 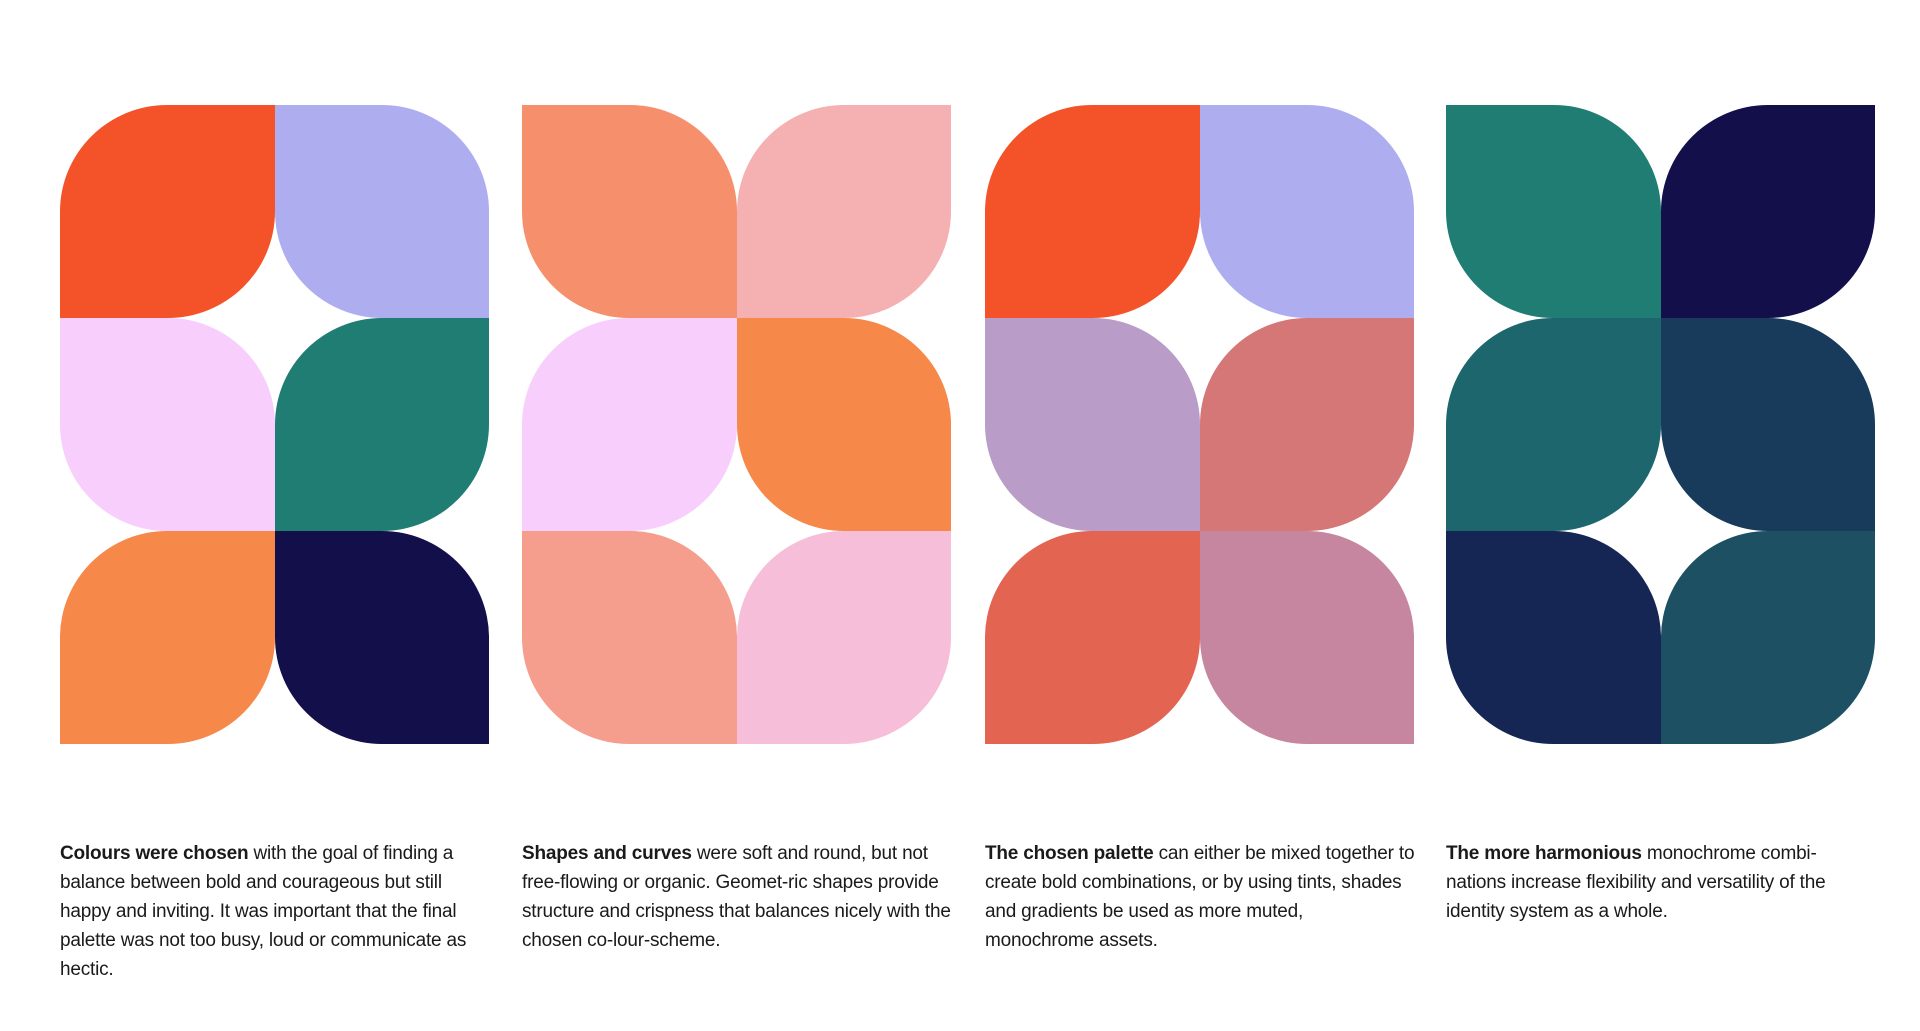 What do you see at coordinates (1069, 853) in the screenshot?
I see `caption-heading: The chosen palette` at bounding box center [1069, 853].